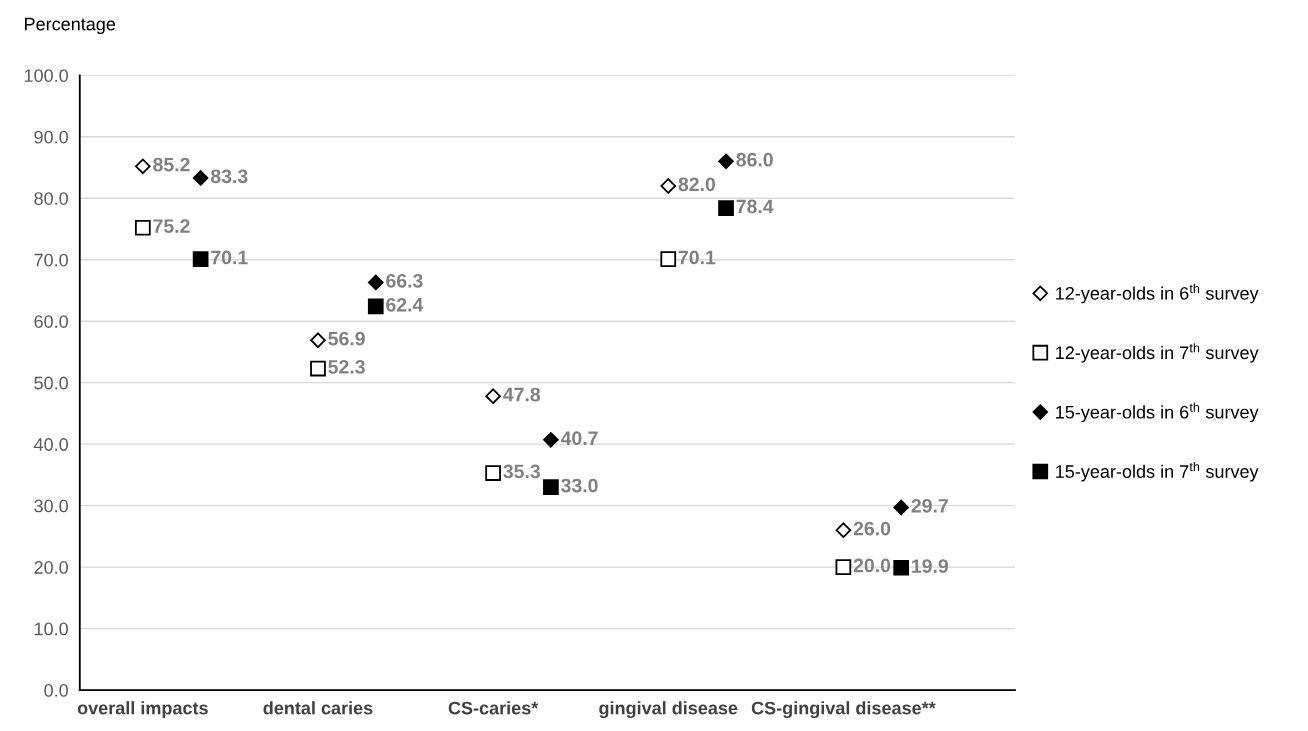 The image size is (1308, 731). Describe the element at coordinates (171, 164) in the screenshot. I see `data-label: 85.2` at that location.